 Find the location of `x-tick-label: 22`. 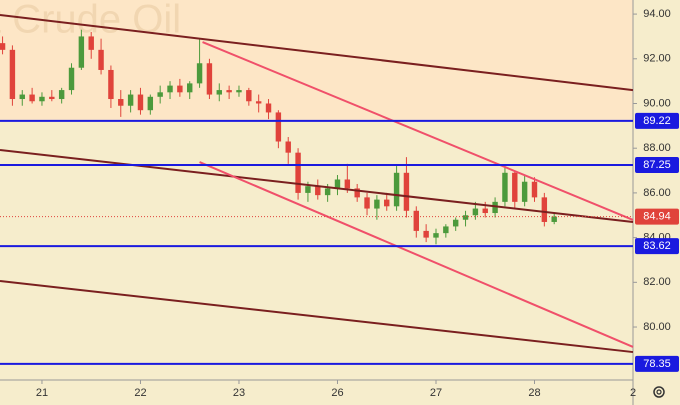

x-tick-label: 22 is located at coordinates (140, 393).